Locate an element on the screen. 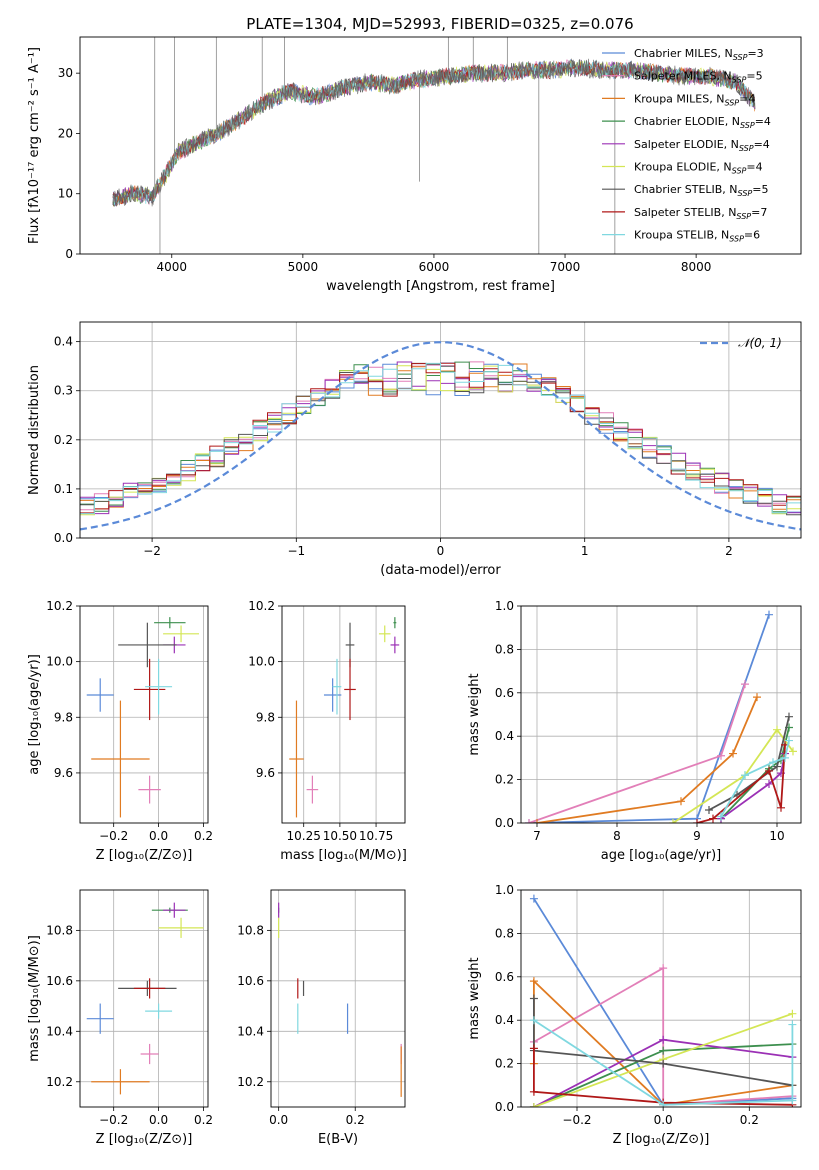 The height and width of the screenshot is (1170, 819). histogram-step-line is located at coordinates (440, 438).